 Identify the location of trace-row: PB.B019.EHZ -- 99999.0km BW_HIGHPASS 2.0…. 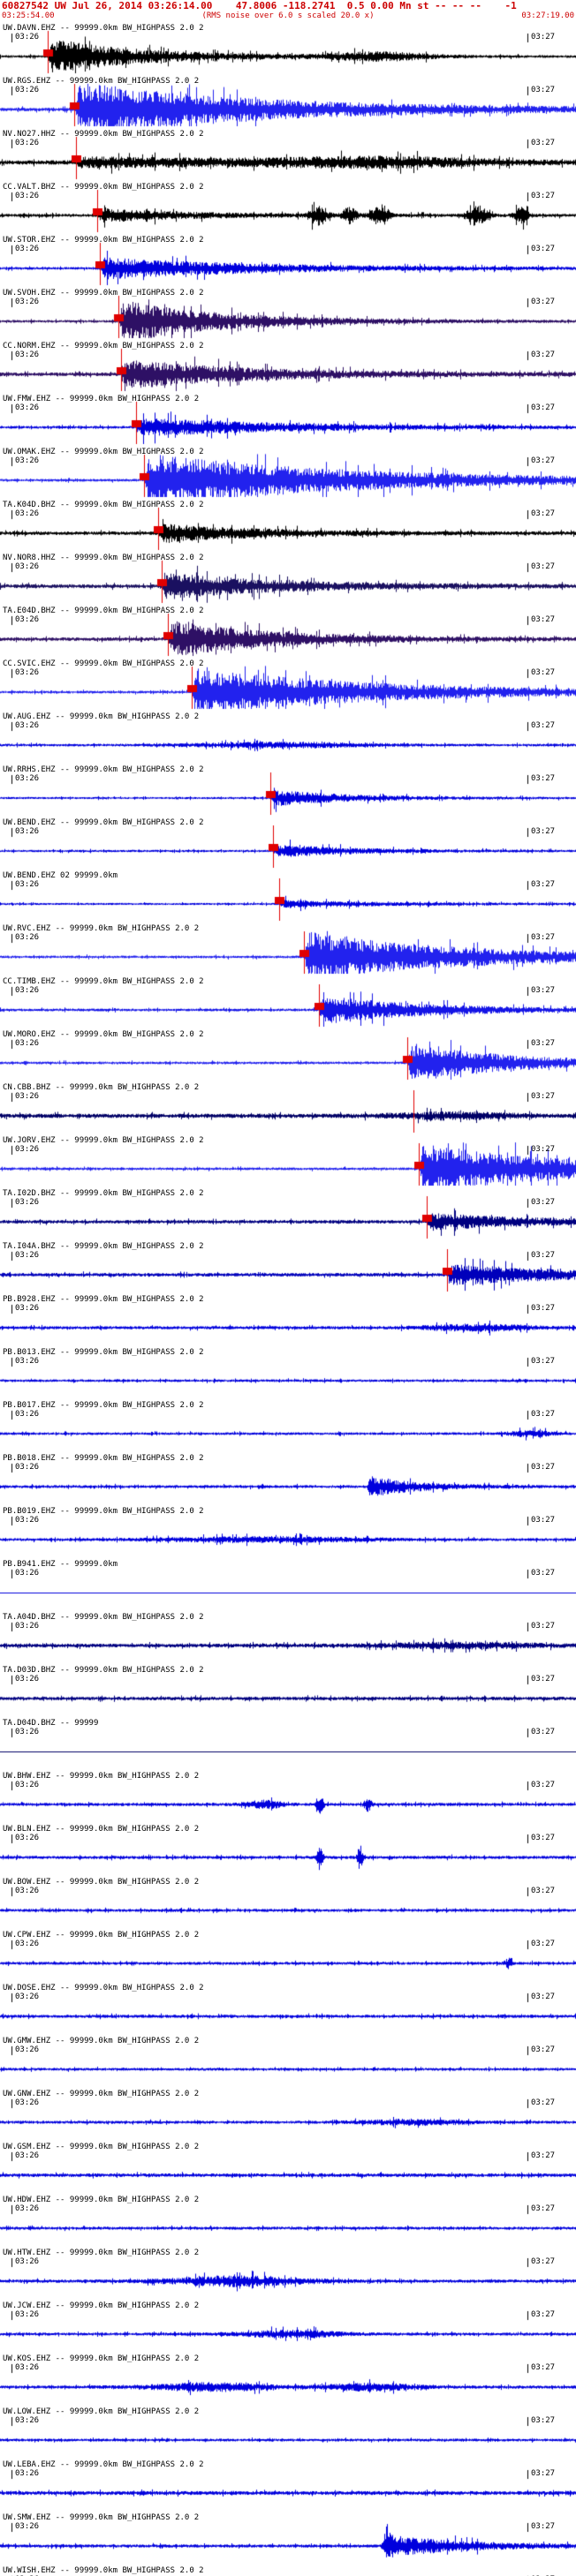
(288, 1533).